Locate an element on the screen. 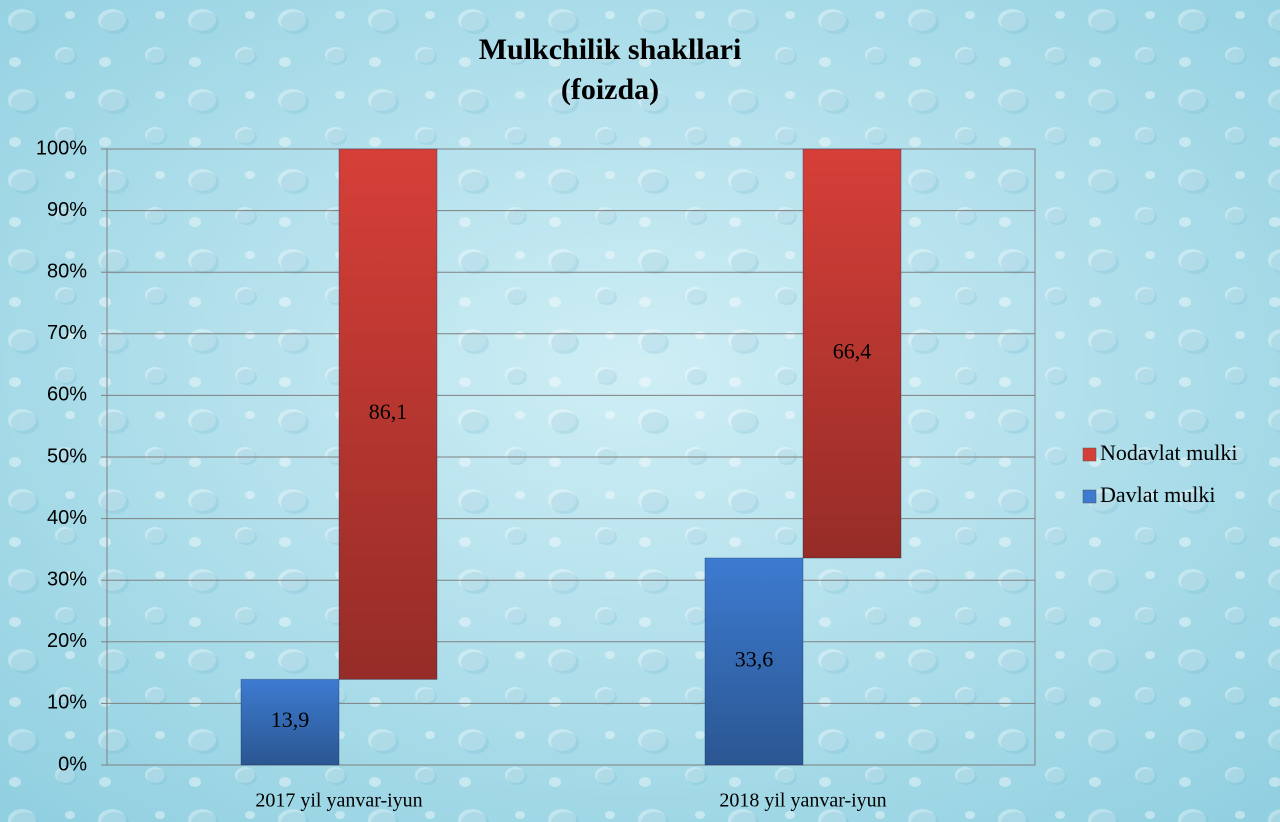 The image size is (1280, 822). y-tick-label: 50% is located at coordinates (67, 456).